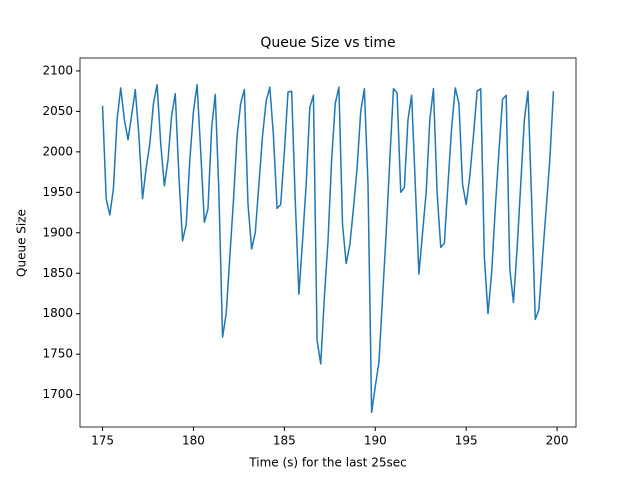  What do you see at coordinates (102, 441) in the screenshot?
I see `x-tick-label: 175` at bounding box center [102, 441].